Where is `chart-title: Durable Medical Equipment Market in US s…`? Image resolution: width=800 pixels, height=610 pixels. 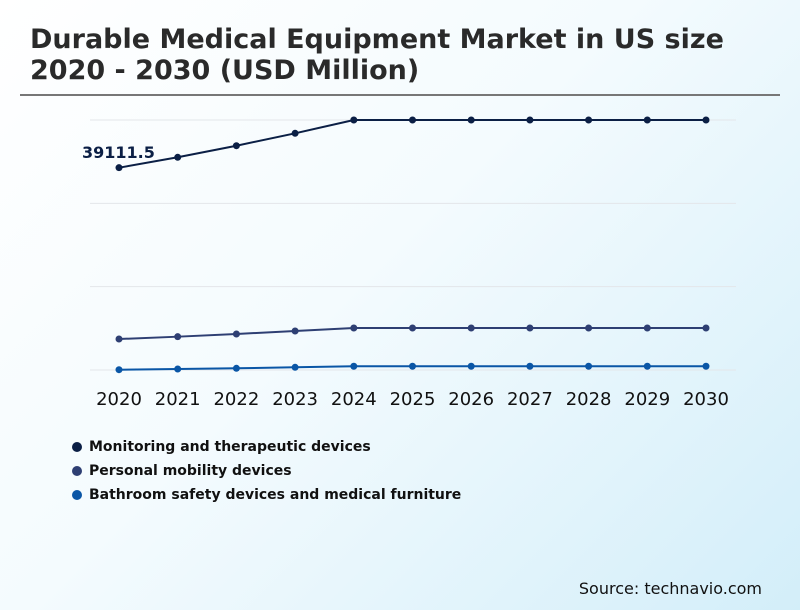
chart-title: Durable Medical Equipment Market in US s… is located at coordinates (377, 55).